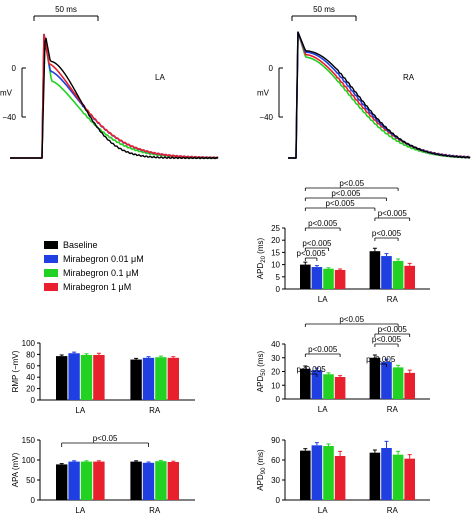 The image size is (474, 517). What do you see at coordinates (160, 77) in the screenshot?
I see `panel-label: LA` at bounding box center [160, 77].